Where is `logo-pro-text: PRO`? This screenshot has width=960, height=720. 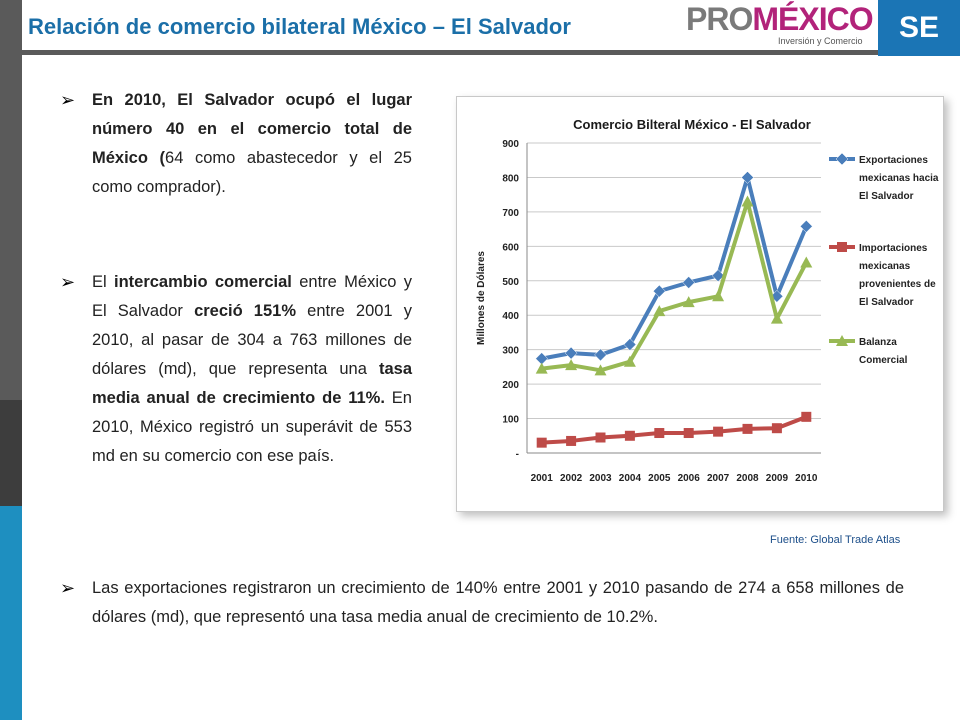 logo-pro-text: PRO is located at coordinates (719, 19).